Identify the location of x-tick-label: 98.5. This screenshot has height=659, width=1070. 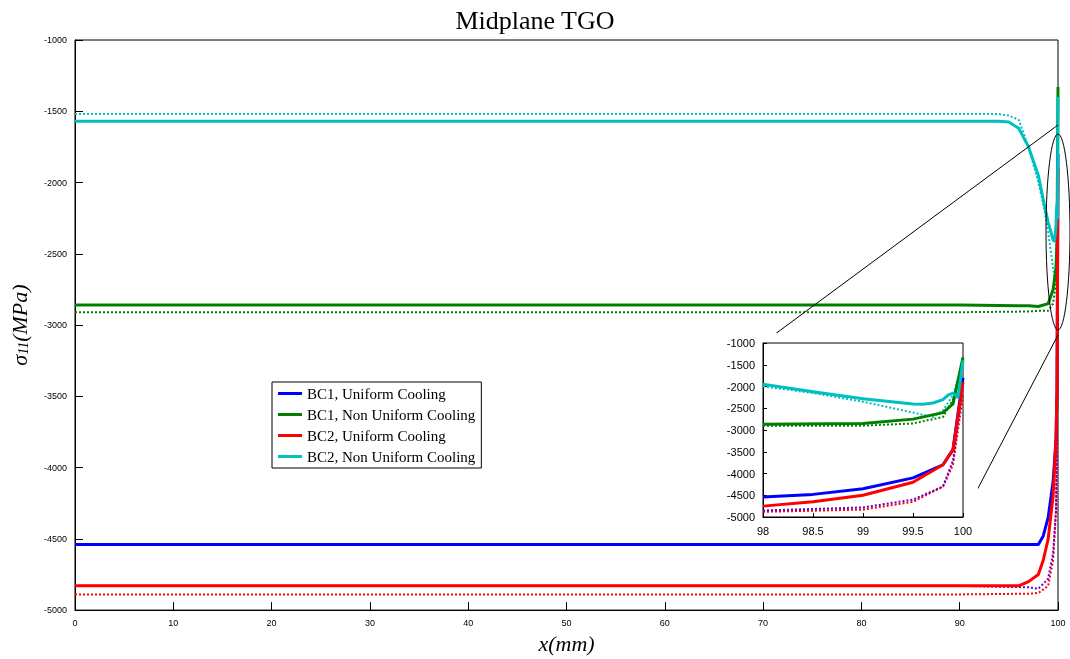
(813, 530).